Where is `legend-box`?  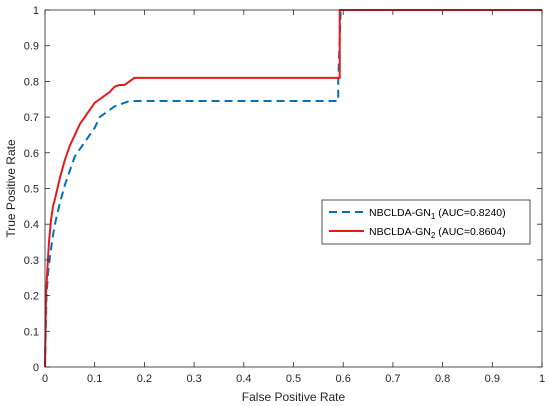 legend-box is located at coordinates (426, 222).